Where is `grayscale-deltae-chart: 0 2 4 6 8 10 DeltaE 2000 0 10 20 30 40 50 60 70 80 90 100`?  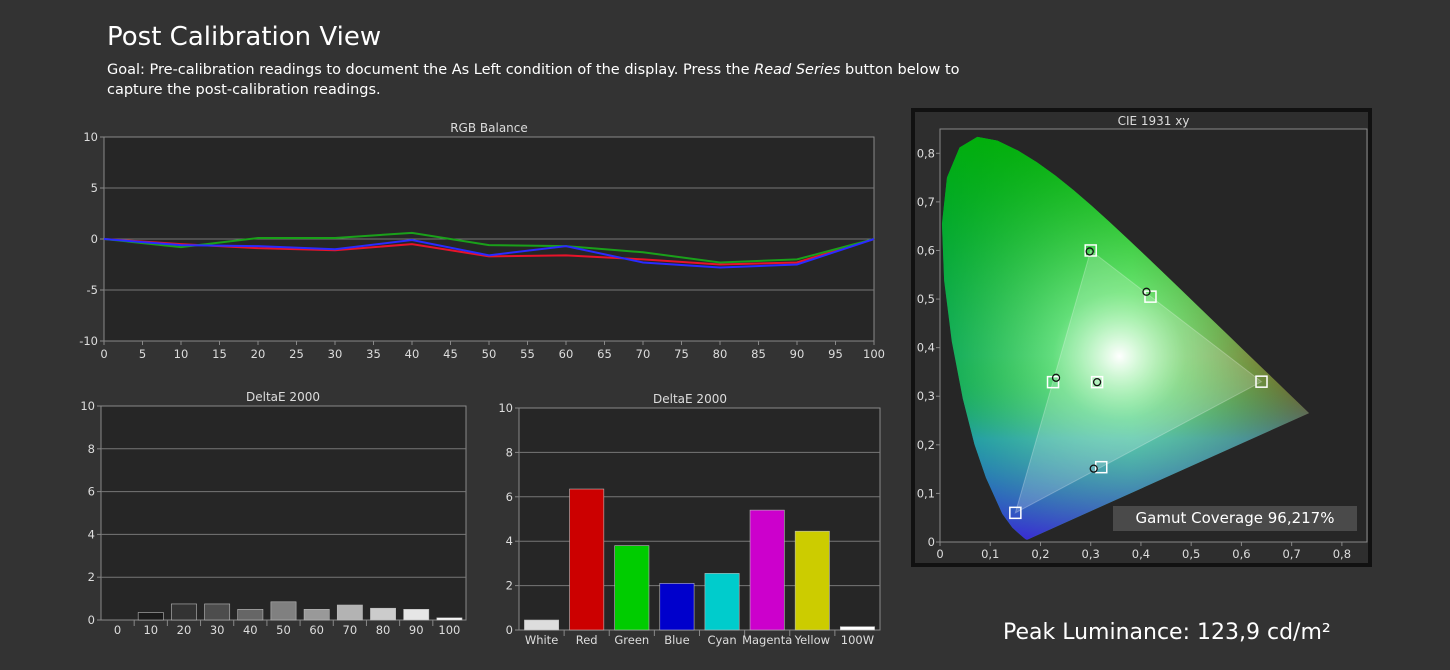 grayscale-deltae-chart: 0 2 4 6 8 10 DeltaE 2000 0 10 20 30 40 50 60 70 80 90 100 is located at coordinates (273, 513).